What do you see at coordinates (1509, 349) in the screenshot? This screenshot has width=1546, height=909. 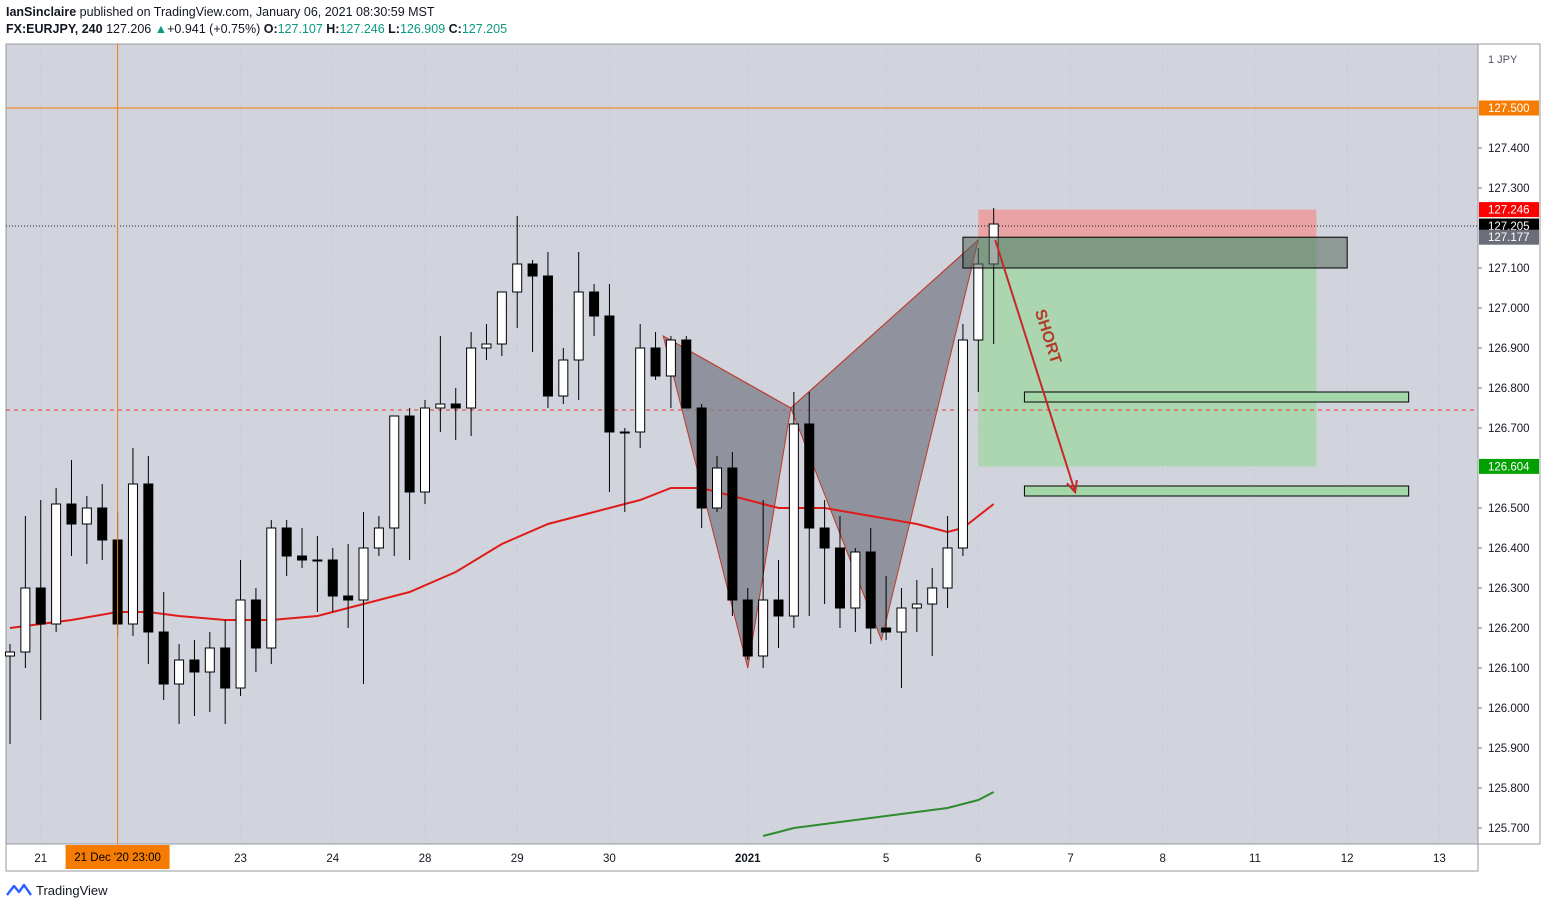 I see `price-tick-label: 126.900` at bounding box center [1509, 349].